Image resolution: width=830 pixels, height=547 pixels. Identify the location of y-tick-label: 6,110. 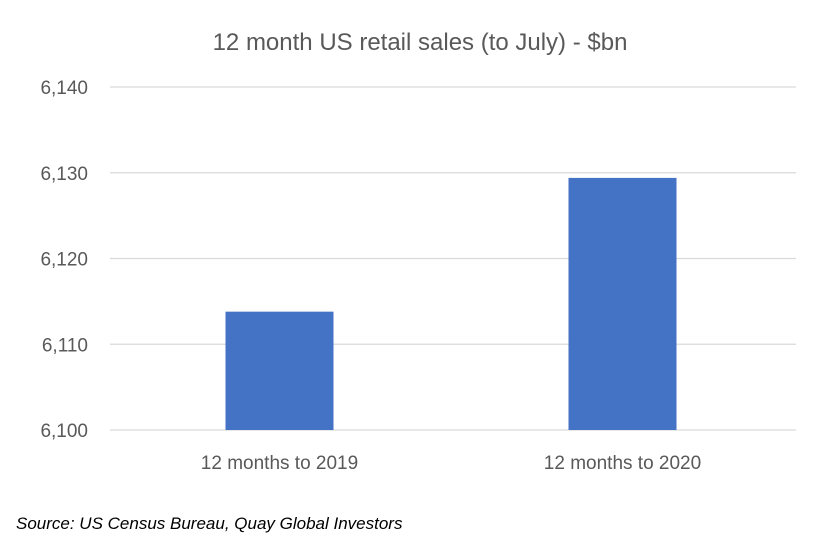
(65, 345).